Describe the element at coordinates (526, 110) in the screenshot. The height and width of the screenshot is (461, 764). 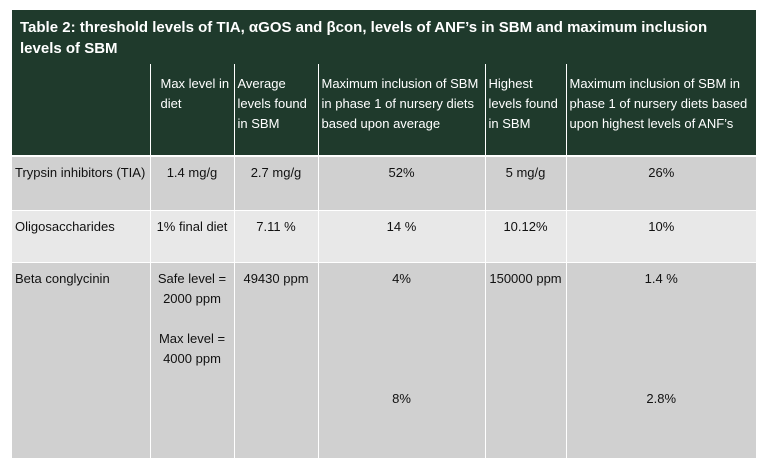
I see `header-highest-levels: Highest levels found in SBM` at that location.